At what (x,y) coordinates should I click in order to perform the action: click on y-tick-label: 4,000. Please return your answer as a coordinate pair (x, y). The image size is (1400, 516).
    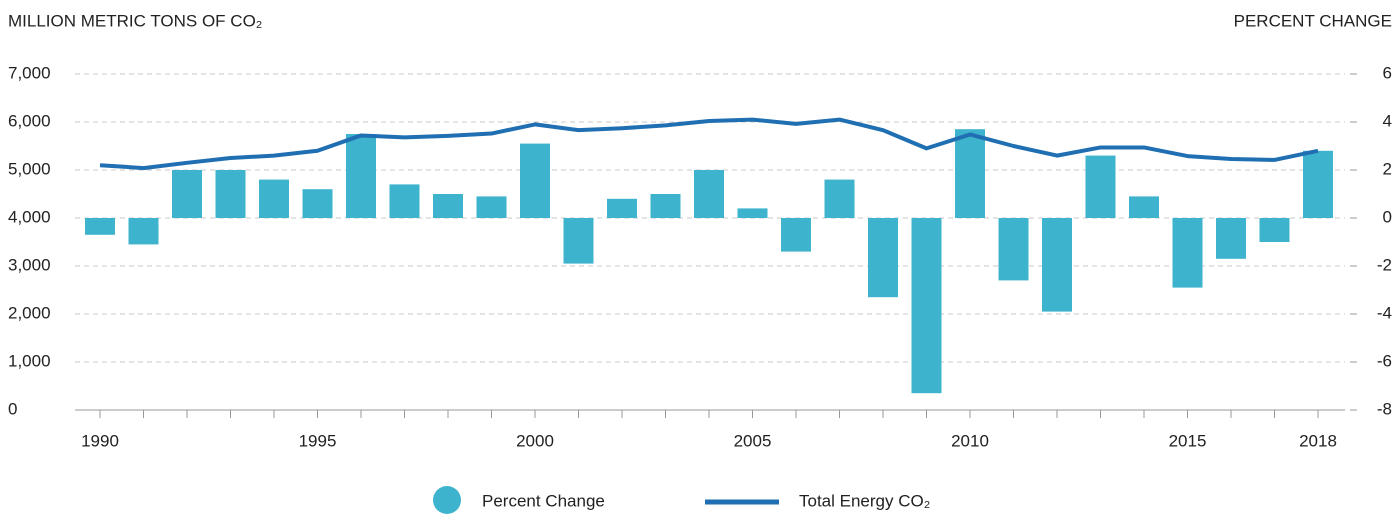
    Looking at the image, I should click on (29, 216).